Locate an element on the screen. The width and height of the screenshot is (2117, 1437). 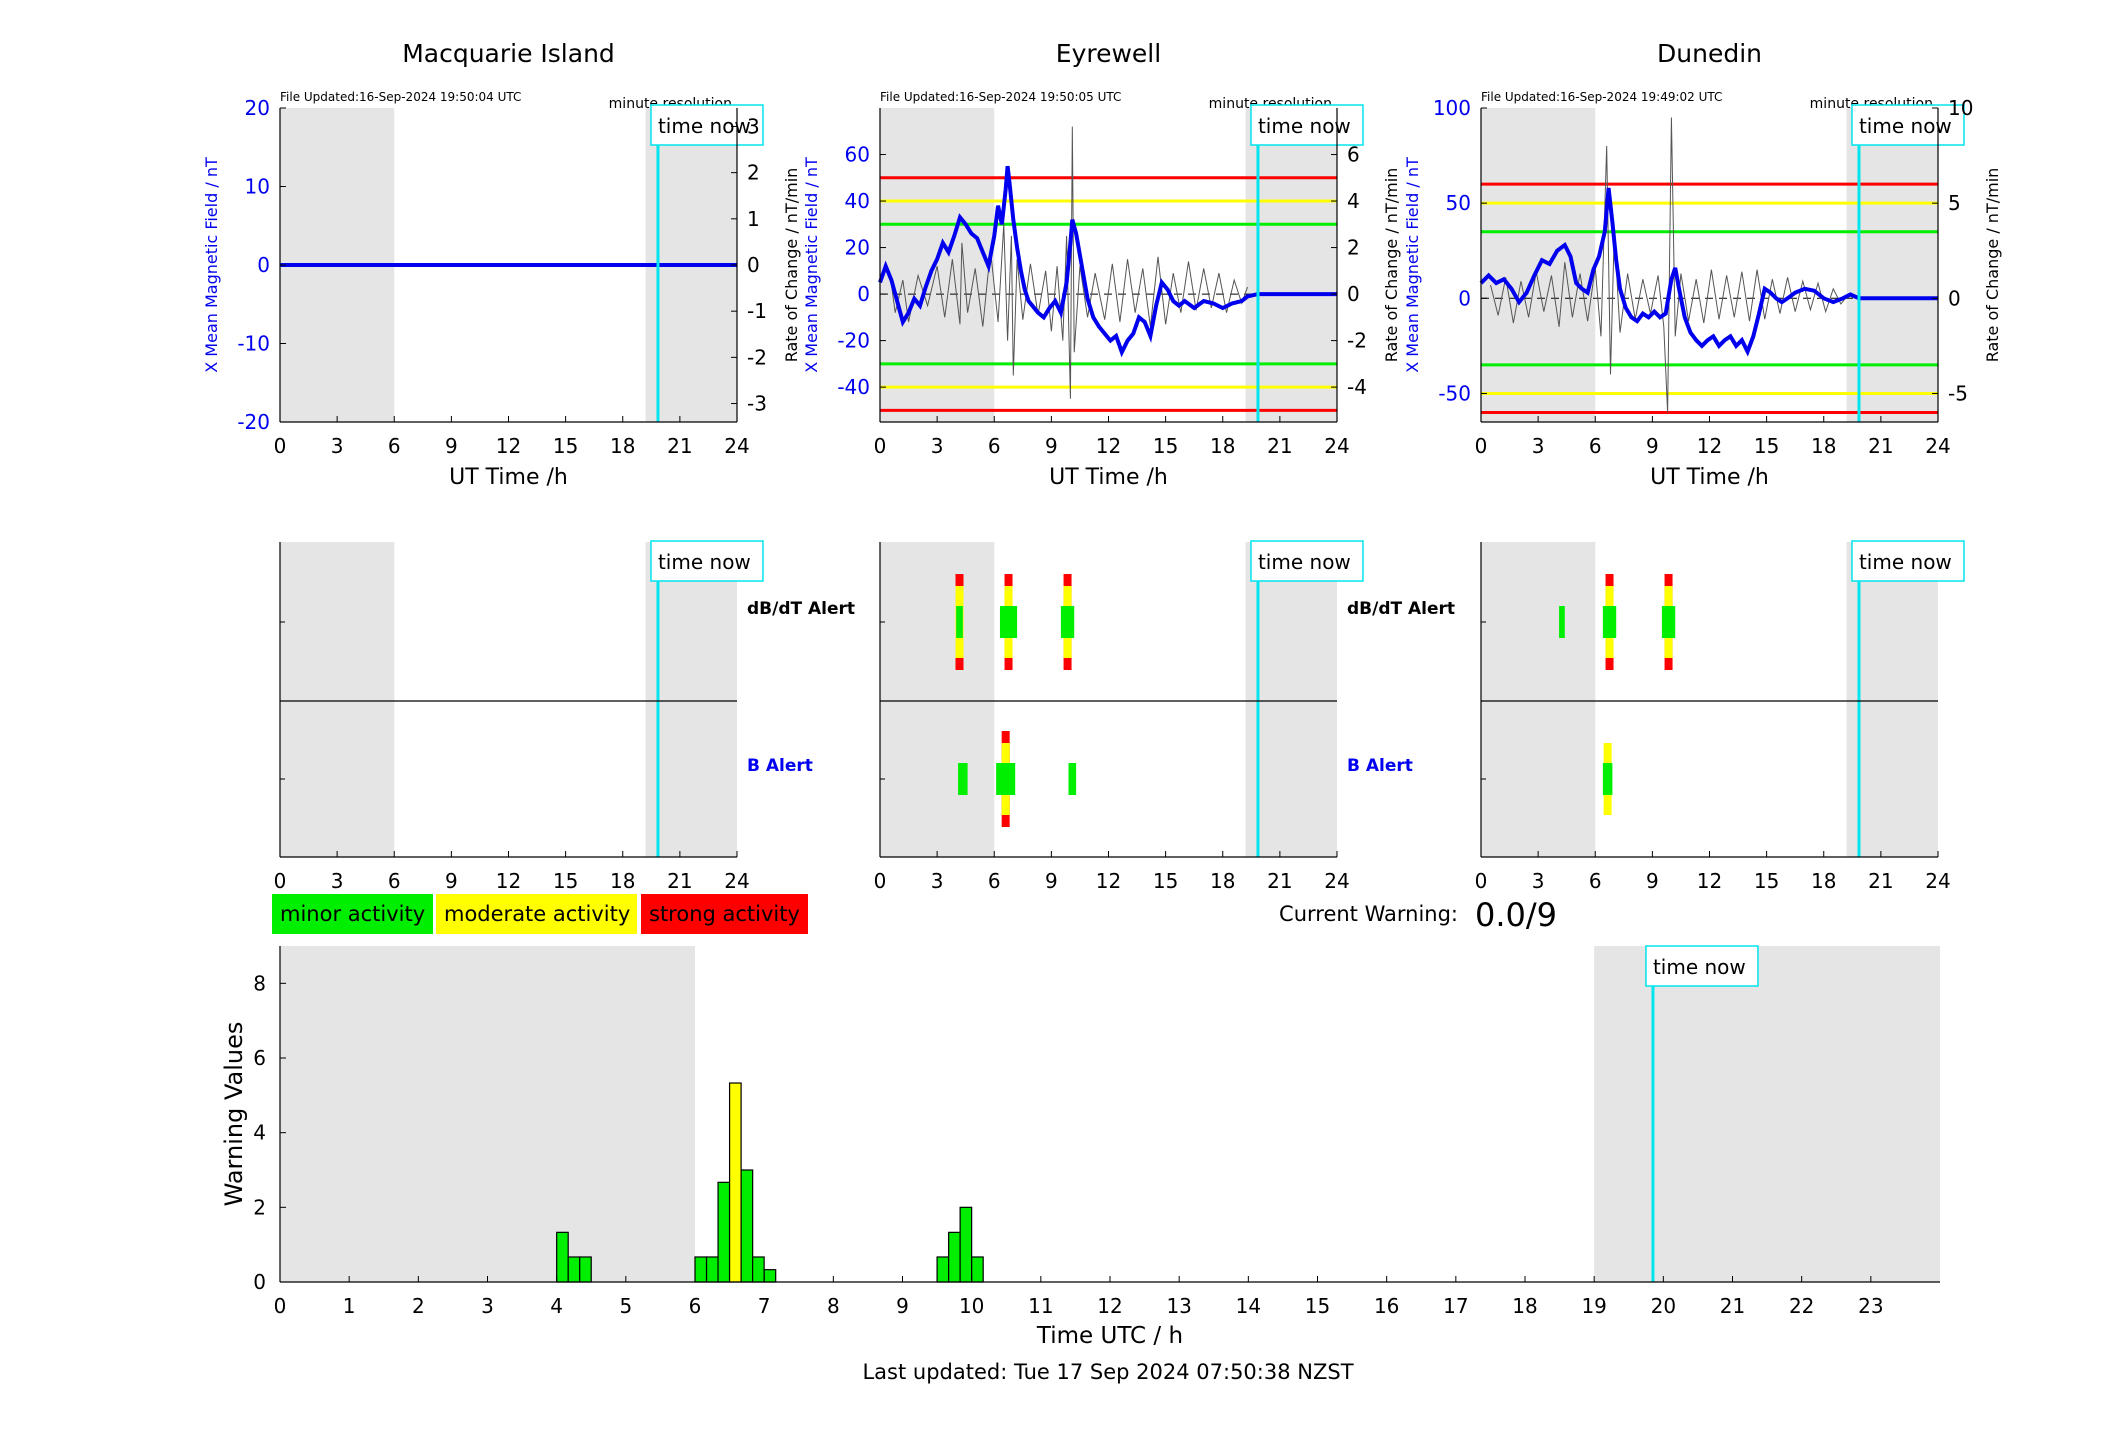
current-warning-value: 0.0/9 is located at coordinates (1516, 915).